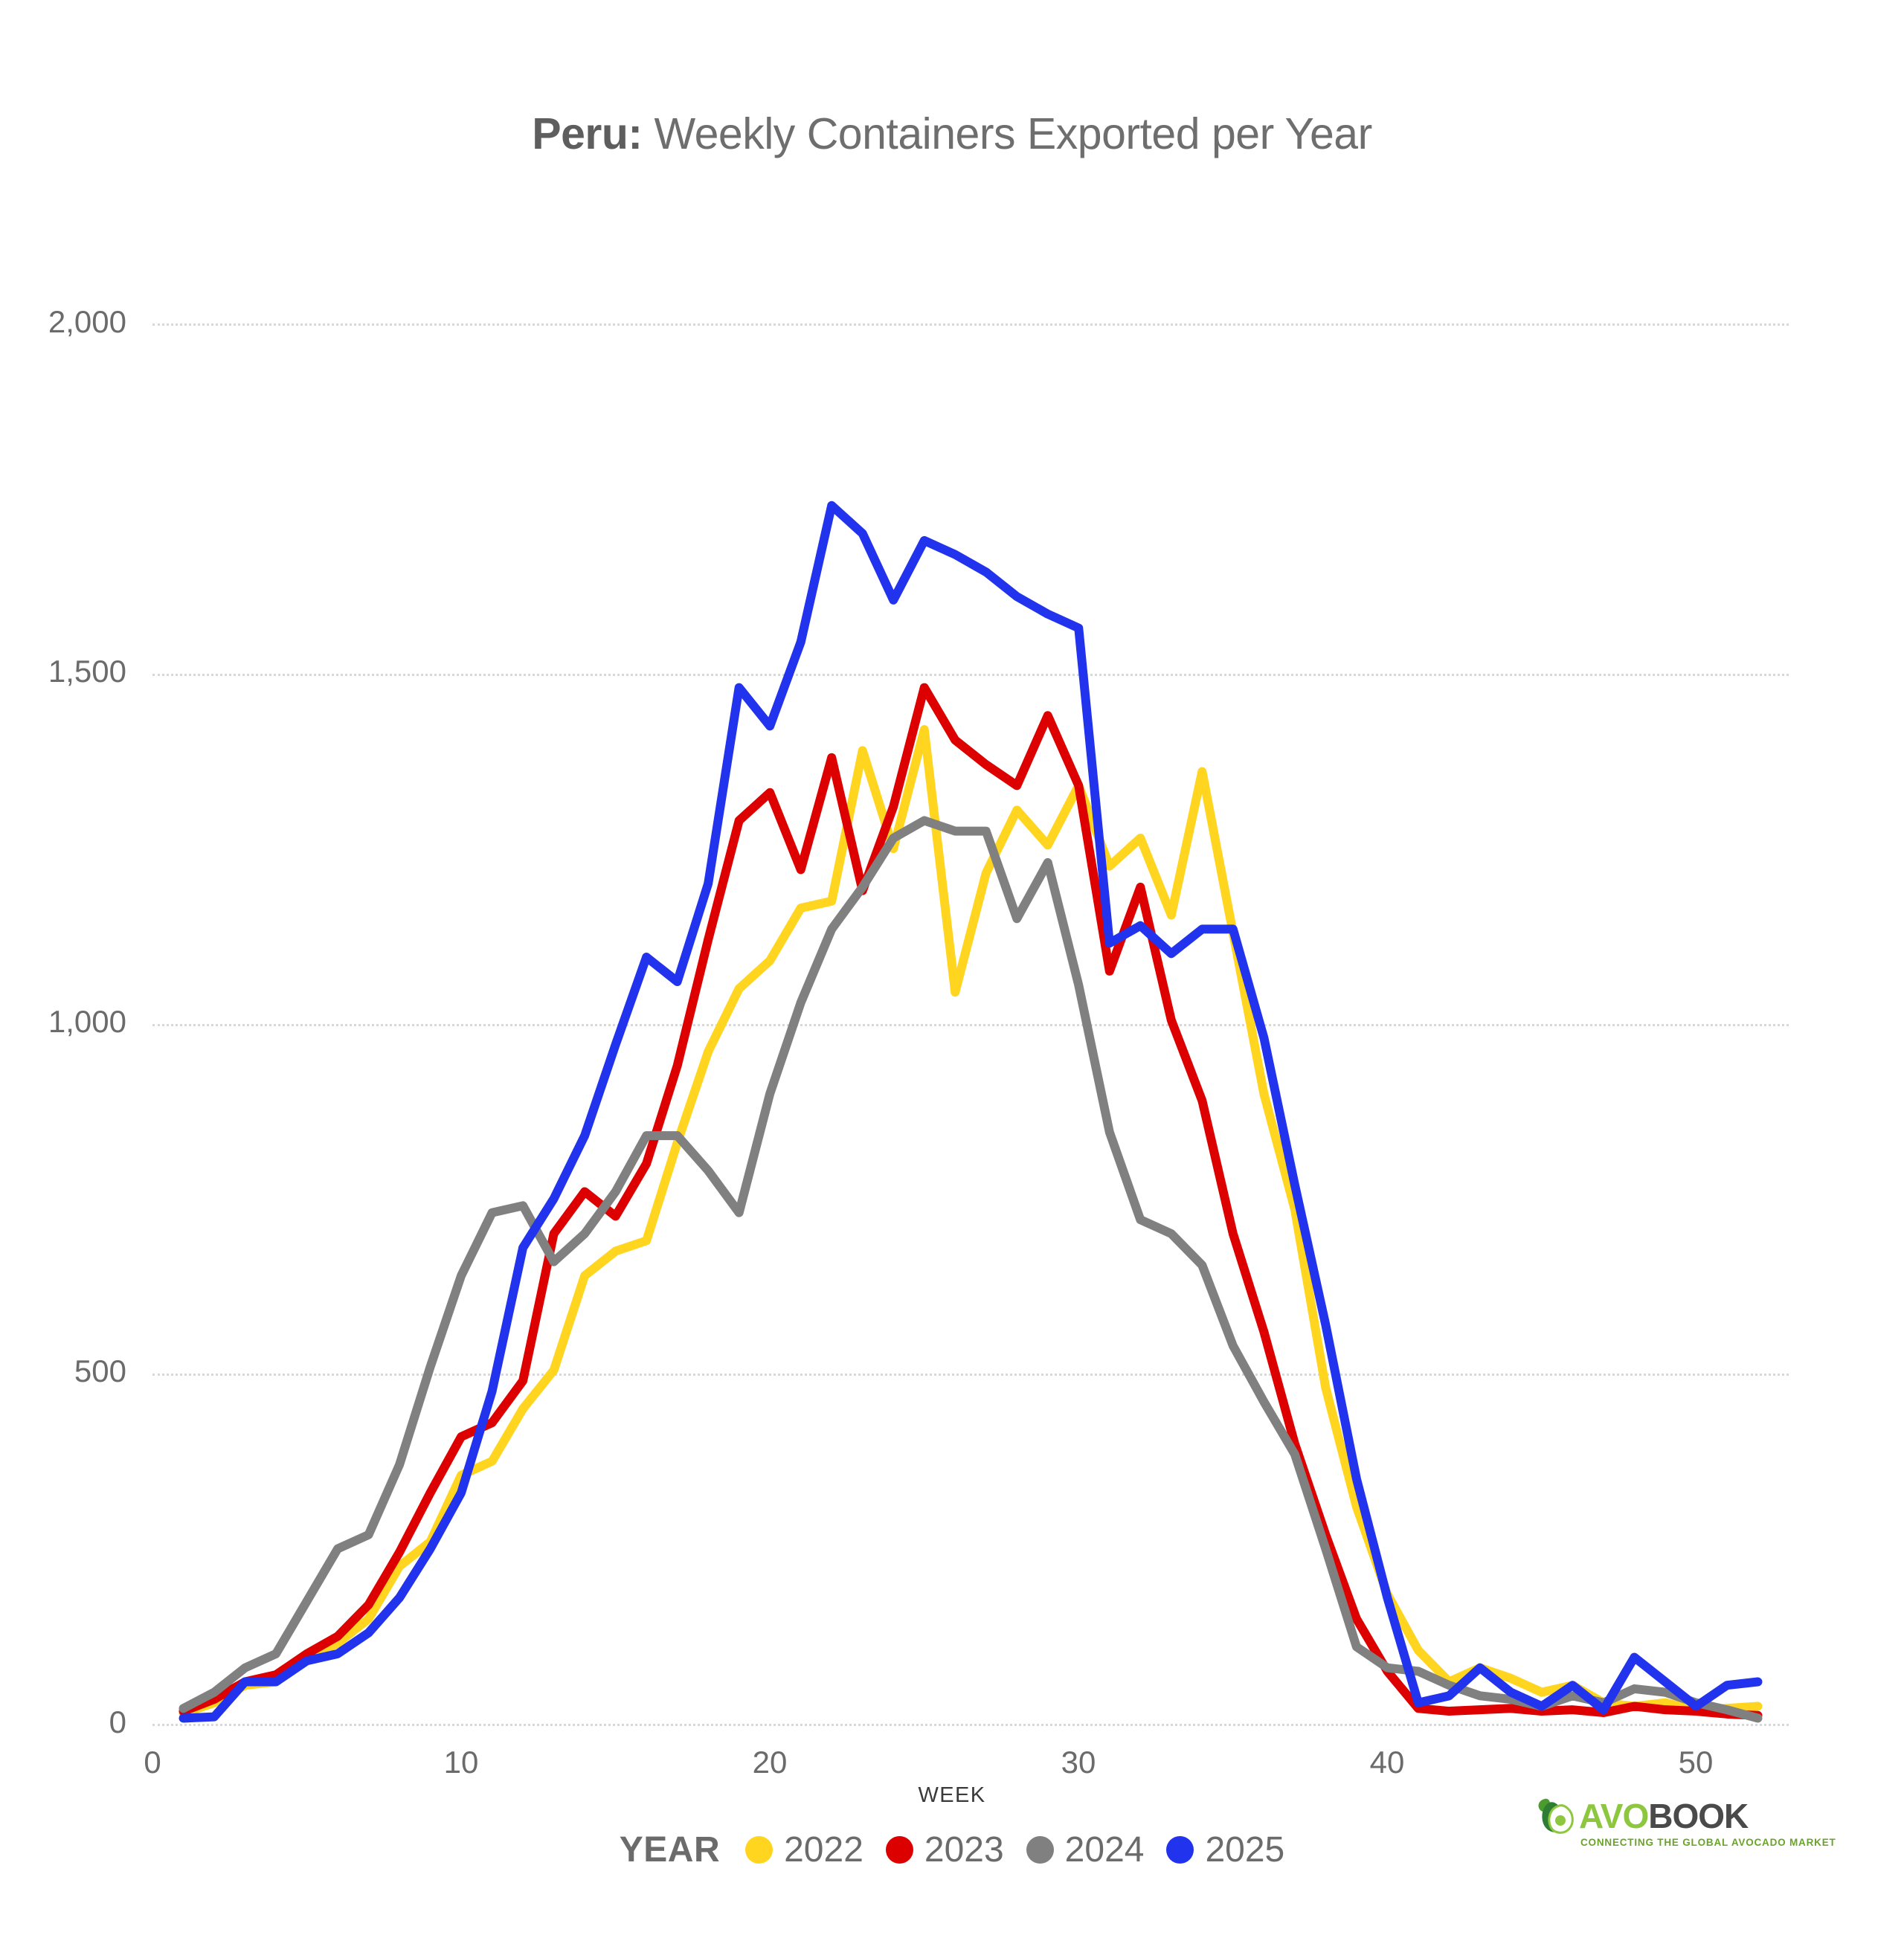  I want to click on y-tick-label-0: 0, so click(118, 1721).